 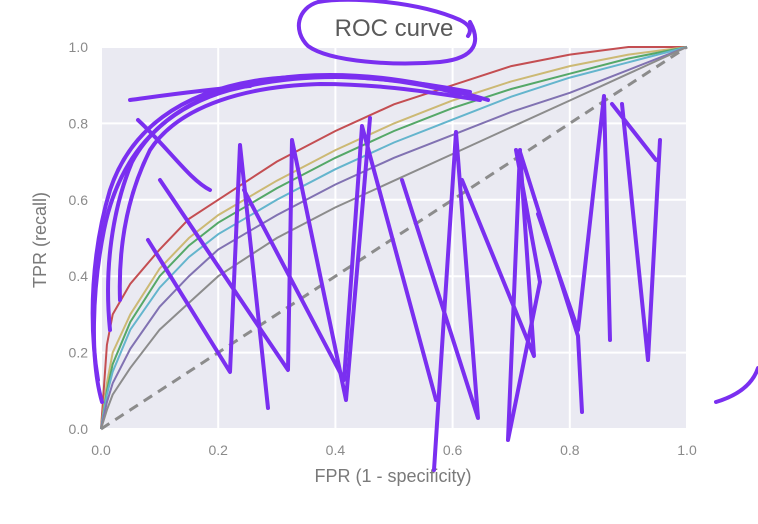 I want to click on x-tick-label-5: 1.0, so click(x=687, y=450).